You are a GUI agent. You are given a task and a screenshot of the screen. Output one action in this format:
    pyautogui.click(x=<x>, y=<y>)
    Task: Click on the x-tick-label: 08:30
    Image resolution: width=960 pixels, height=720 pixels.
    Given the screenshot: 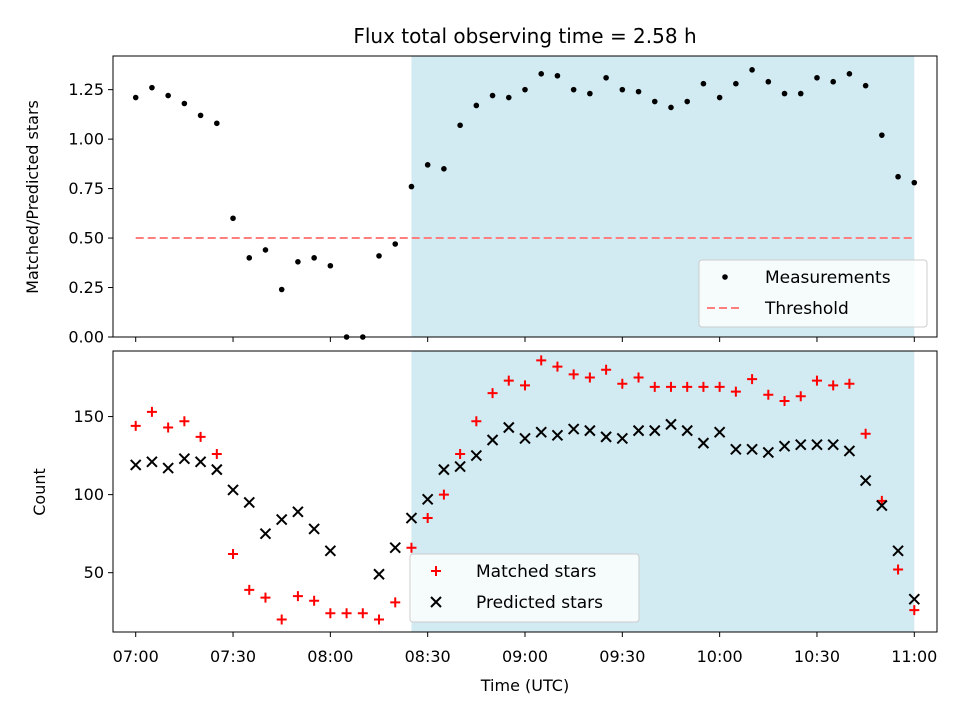 What is the action you would take?
    pyautogui.click(x=428, y=656)
    